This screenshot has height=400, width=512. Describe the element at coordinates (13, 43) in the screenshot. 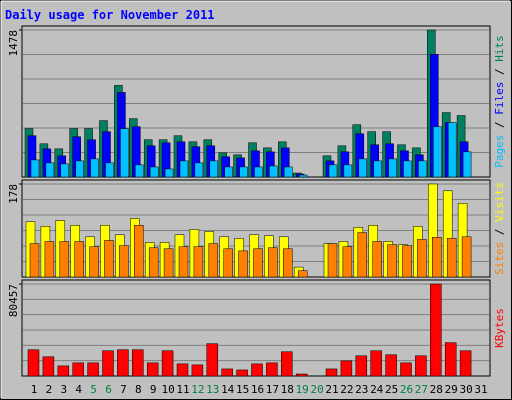

I see `y-tick-label: 1478` at that location.